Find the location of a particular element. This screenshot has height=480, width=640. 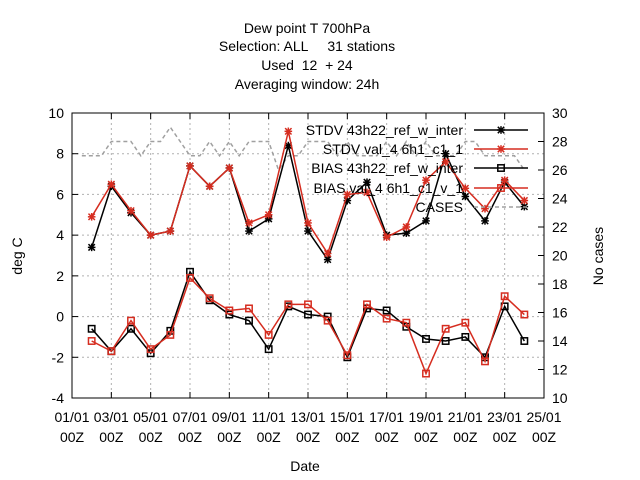

x-tick-label: 19/01 is located at coordinates (425, 417).